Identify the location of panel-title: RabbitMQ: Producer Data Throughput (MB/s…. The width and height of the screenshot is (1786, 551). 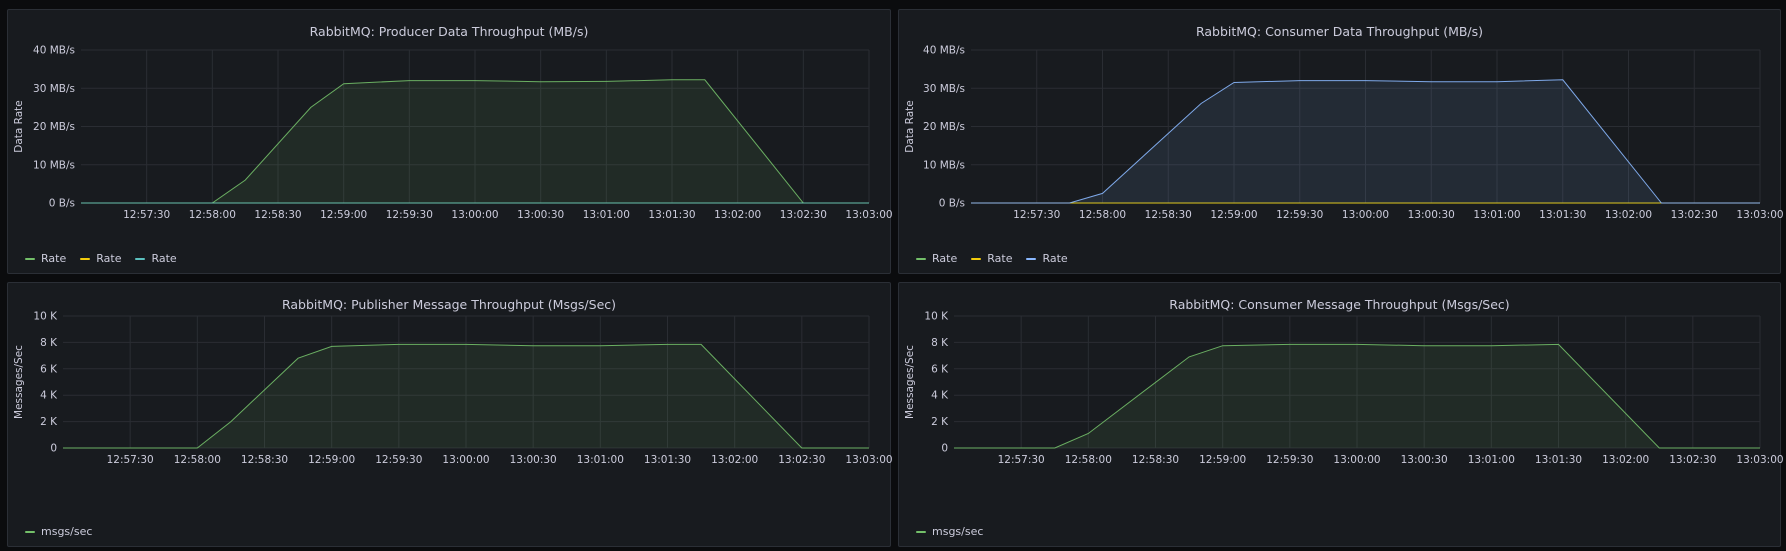
(449, 31).